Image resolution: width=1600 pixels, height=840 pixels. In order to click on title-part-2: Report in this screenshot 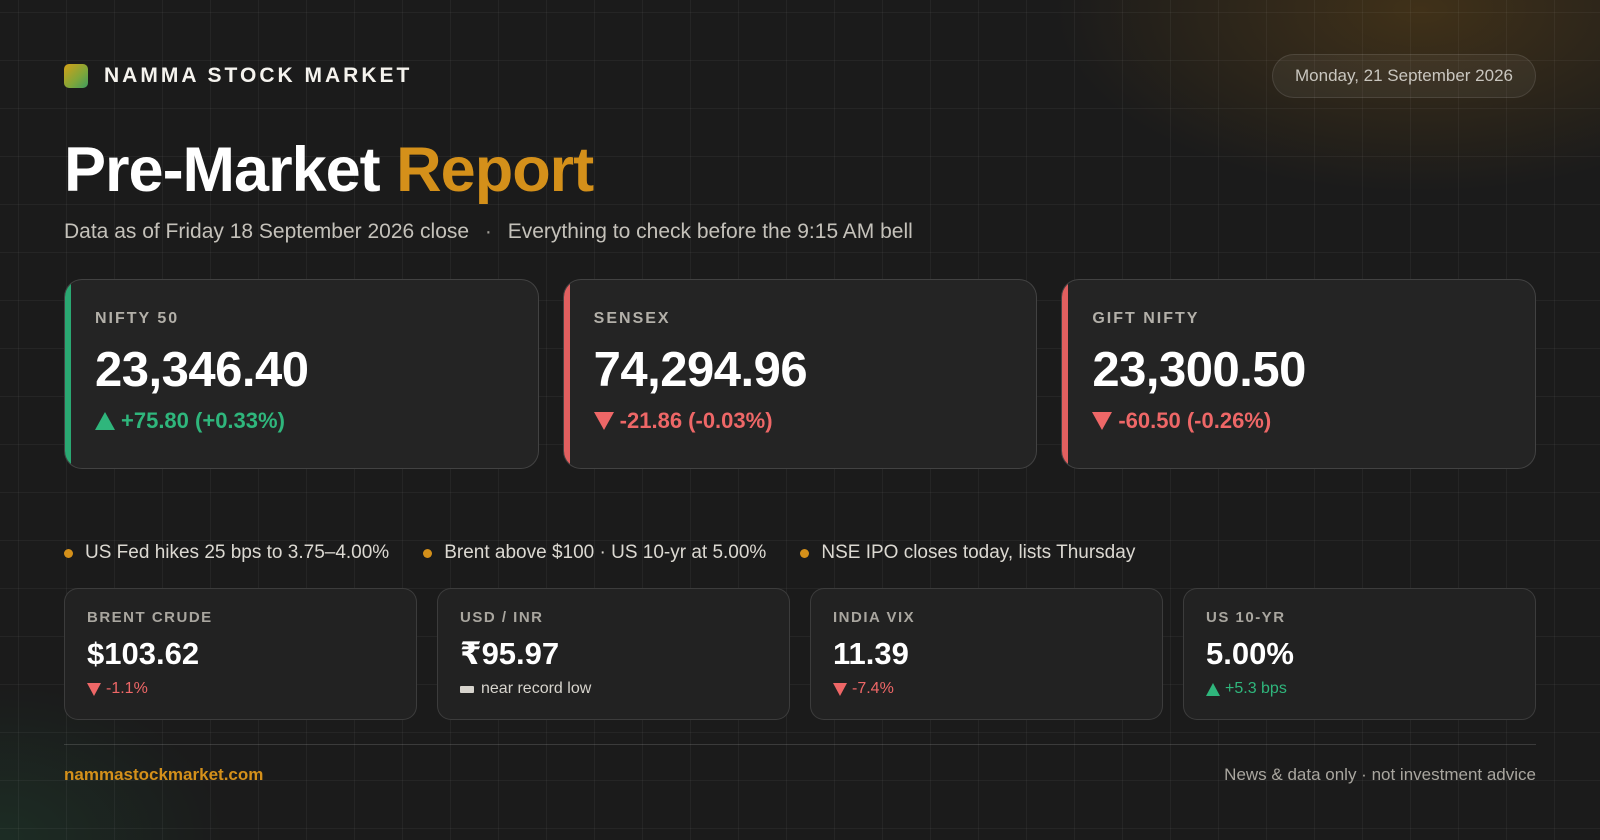, I will do `click(495, 170)`.